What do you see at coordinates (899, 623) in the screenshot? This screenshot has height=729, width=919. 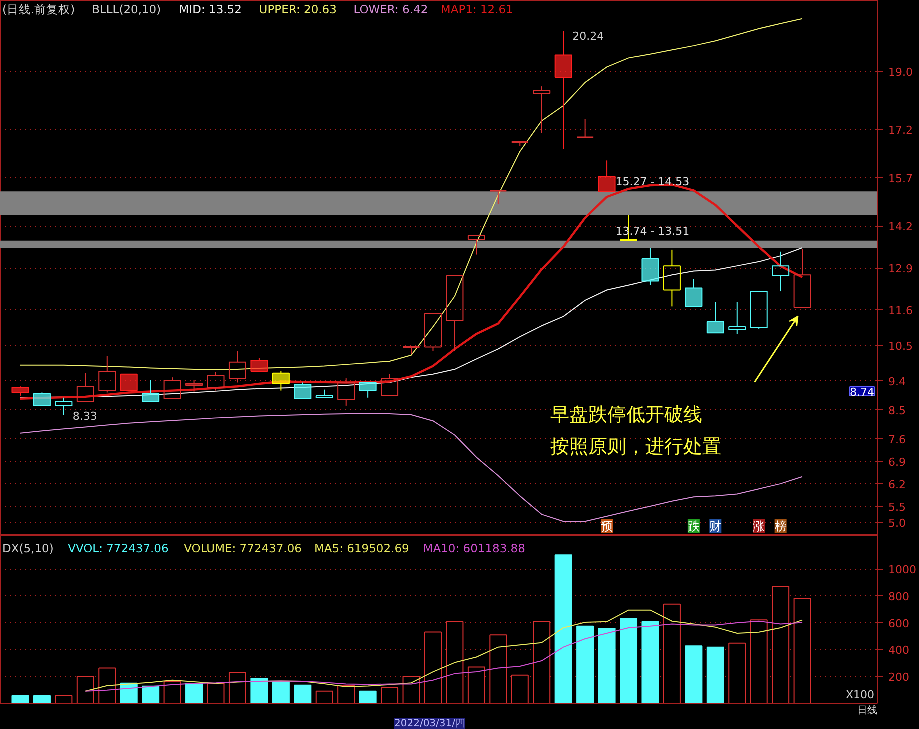 I see `y-tick-label: 600` at bounding box center [899, 623].